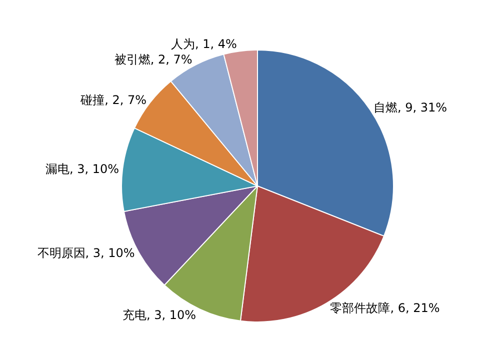  I want to click on slice-label: 零部件故障, 6, 21%, so click(385, 308).